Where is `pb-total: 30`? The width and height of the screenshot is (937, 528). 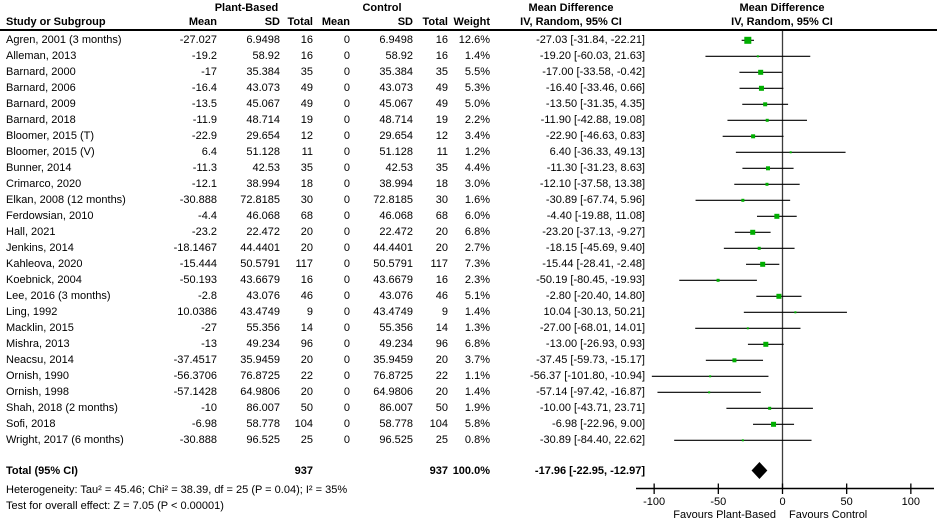
pb-total: 30 is located at coordinates (306, 200).